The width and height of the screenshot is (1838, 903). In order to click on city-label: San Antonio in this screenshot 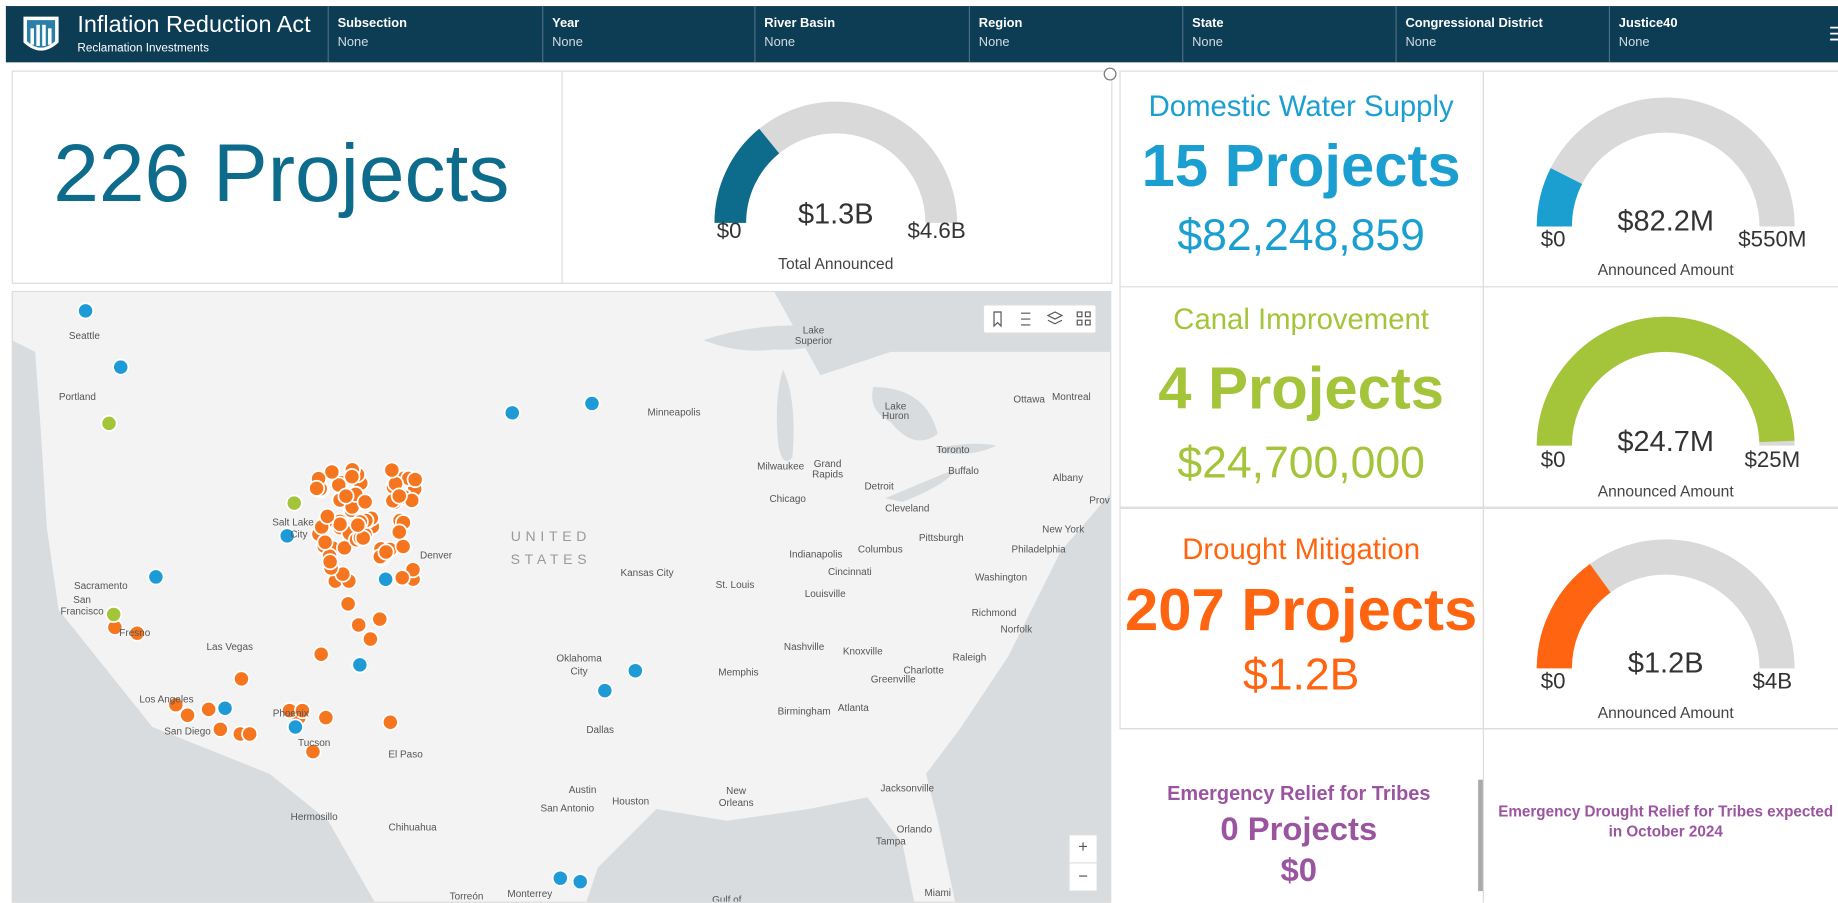, I will do `click(567, 809)`.